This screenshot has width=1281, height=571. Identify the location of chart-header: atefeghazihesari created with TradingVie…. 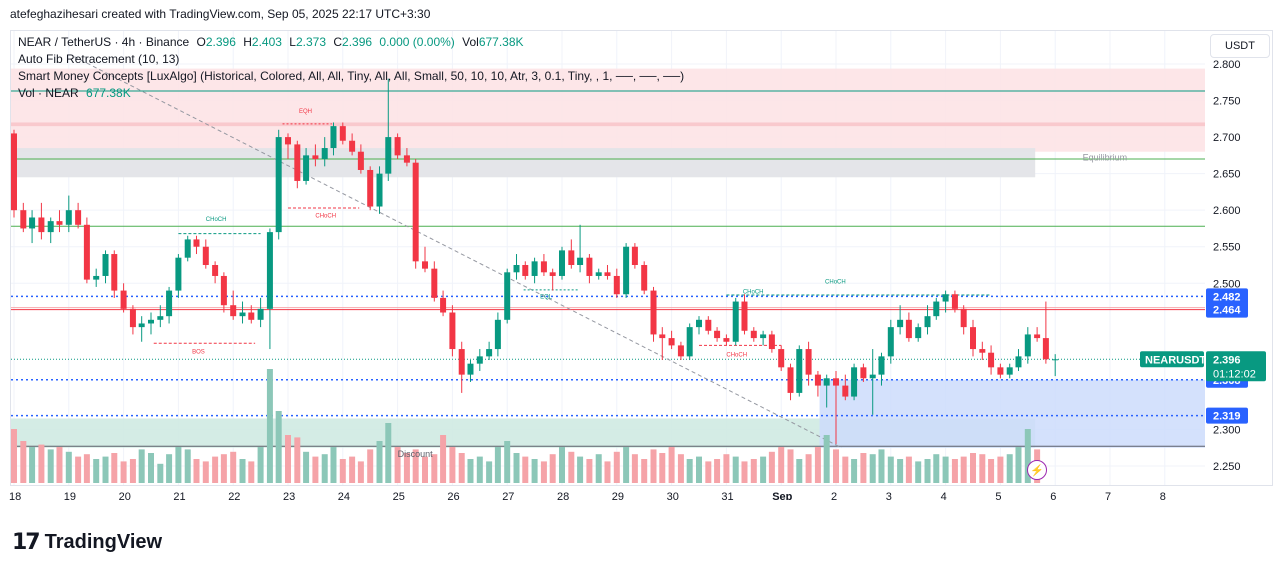
(220, 14).